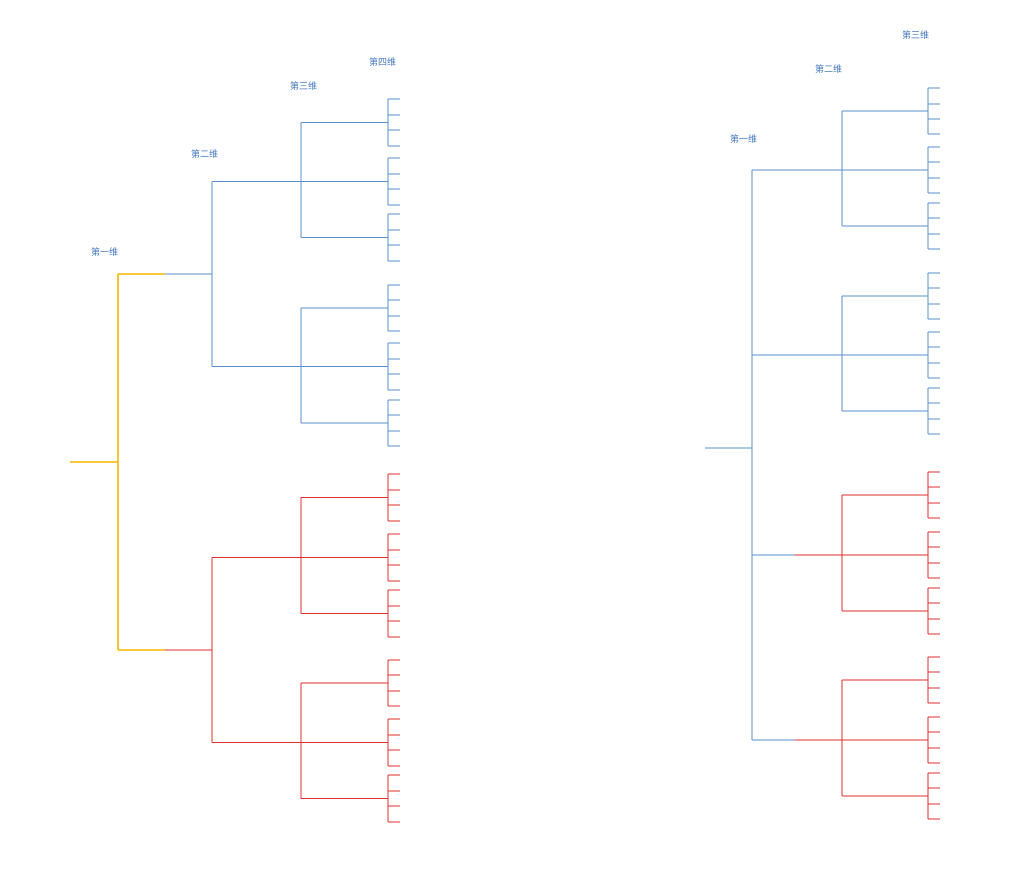 This screenshot has width=1024, height=890. Describe the element at coordinates (743, 139) in the screenshot. I see `right-label-dim1: 第一维` at that location.